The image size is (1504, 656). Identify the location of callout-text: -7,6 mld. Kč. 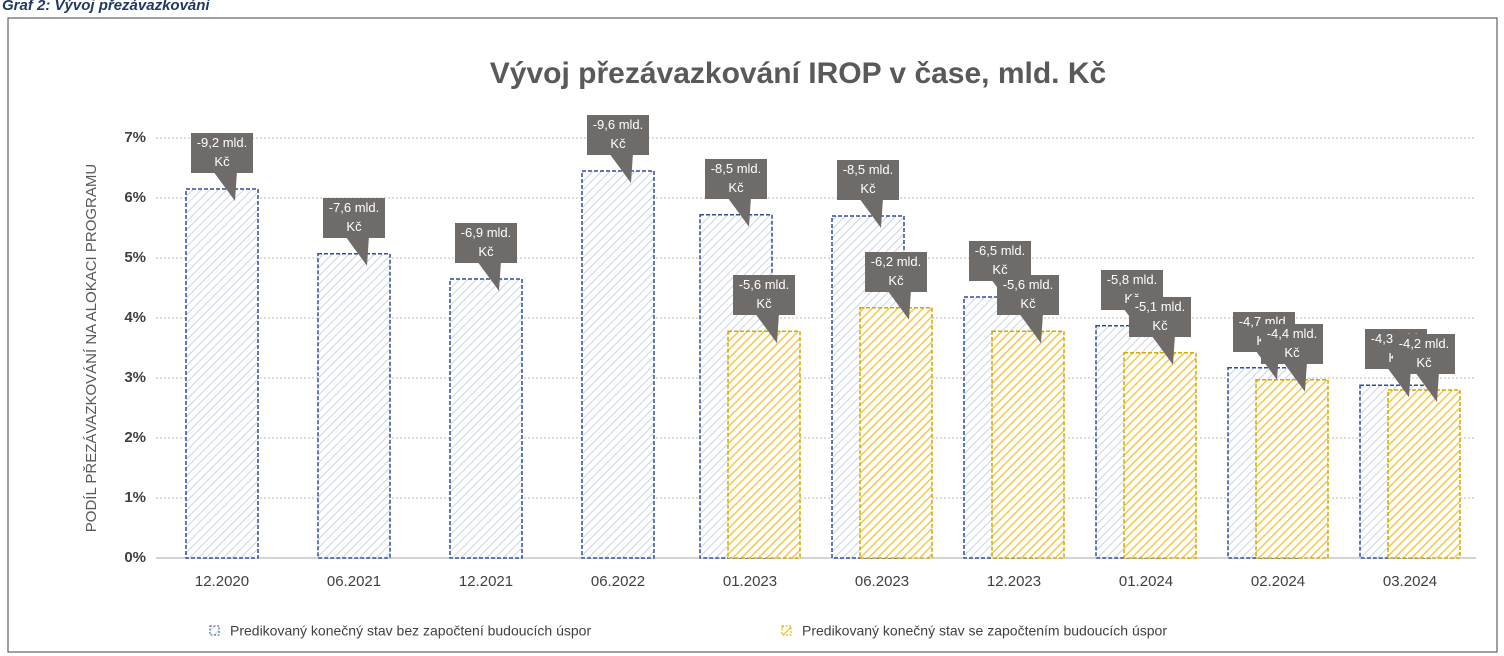
(354, 217).